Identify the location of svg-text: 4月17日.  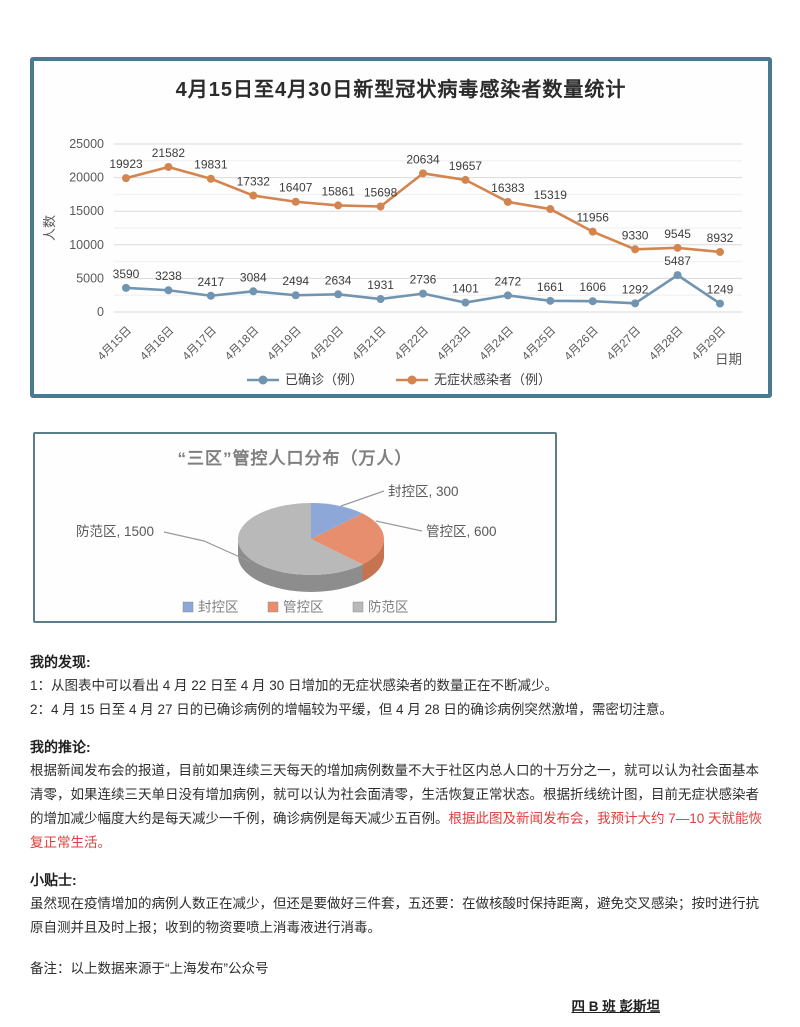
(200, 344).